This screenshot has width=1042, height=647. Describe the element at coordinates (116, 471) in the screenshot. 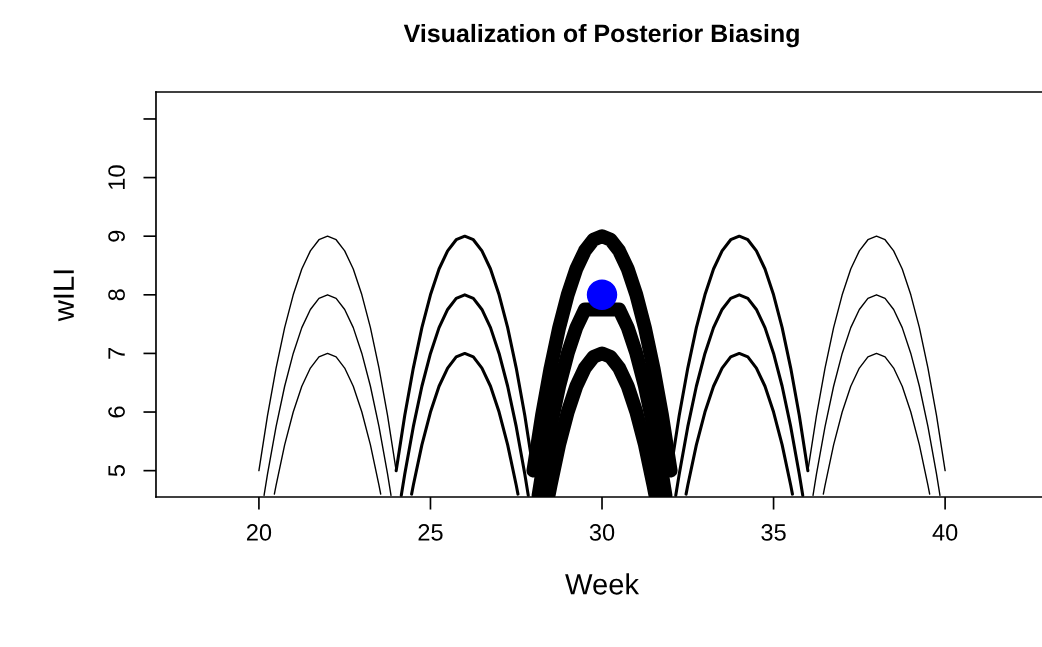

I see `y-tick-label: 5` at that location.